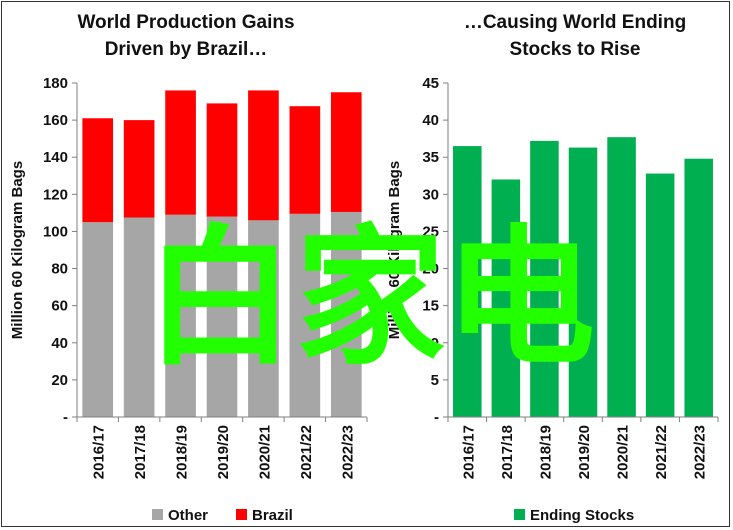  Describe the element at coordinates (430, 120) in the screenshot. I see `right-ytick-label: 40` at that location.